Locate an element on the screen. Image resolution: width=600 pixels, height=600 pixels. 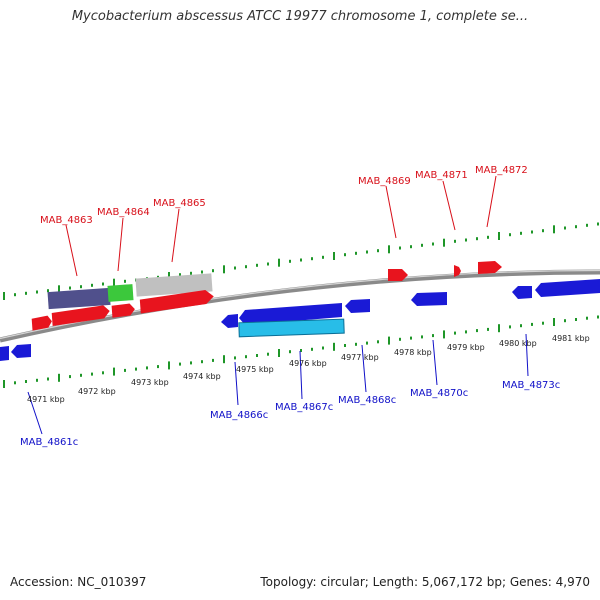
gene-label: MAB_4861c is located at coordinates (49, 442).